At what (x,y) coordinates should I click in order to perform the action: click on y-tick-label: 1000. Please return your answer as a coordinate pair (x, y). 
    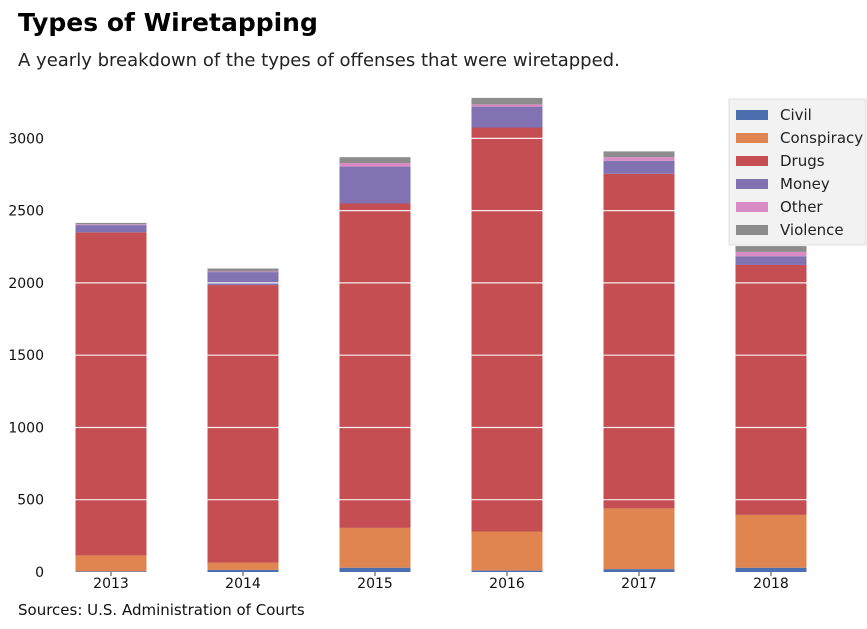
    Looking at the image, I should click on (26, 429).